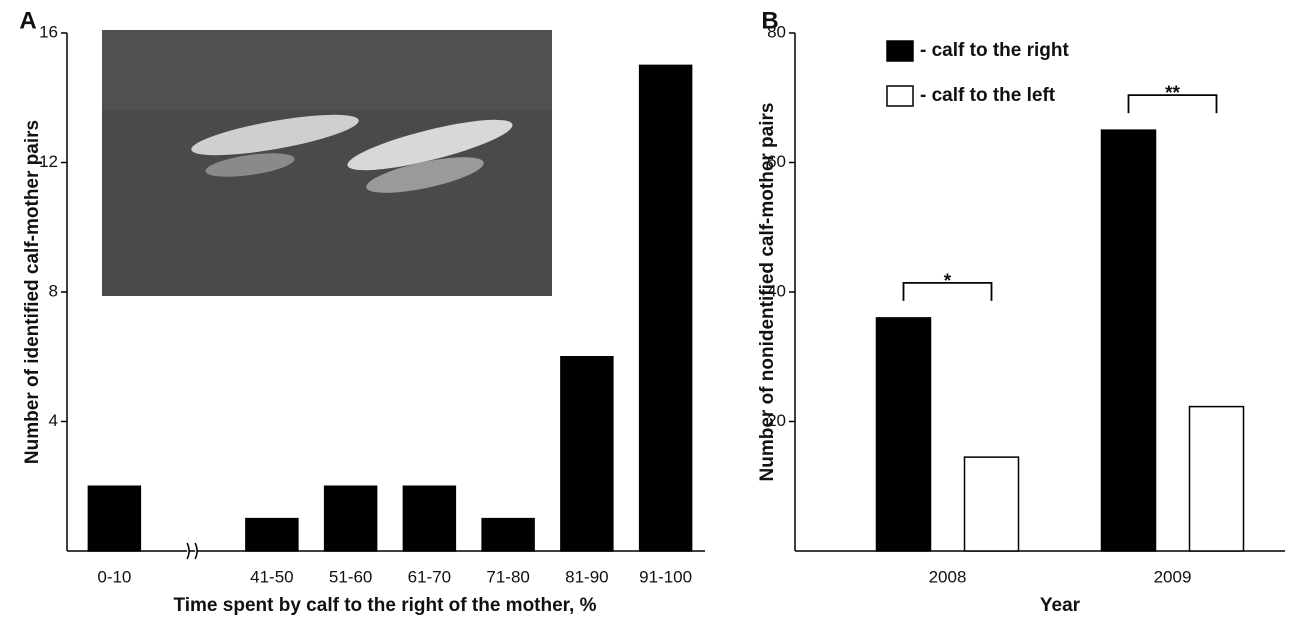  Describe the element at coordinates (53, 290) in the screenshot. I see `y-tick-label: 8` at that location.